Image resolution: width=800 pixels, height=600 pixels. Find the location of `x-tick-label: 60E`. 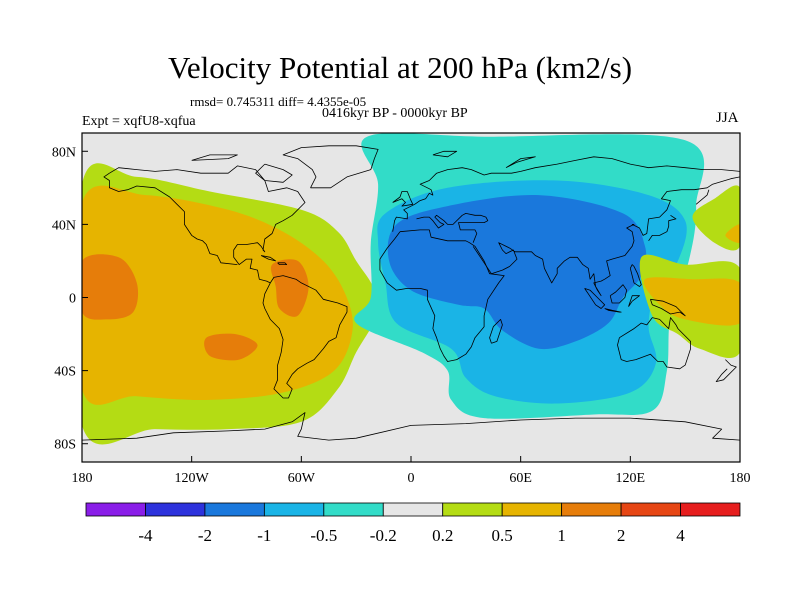

x-tick-label: 60E is located at coordinates (520, 478).